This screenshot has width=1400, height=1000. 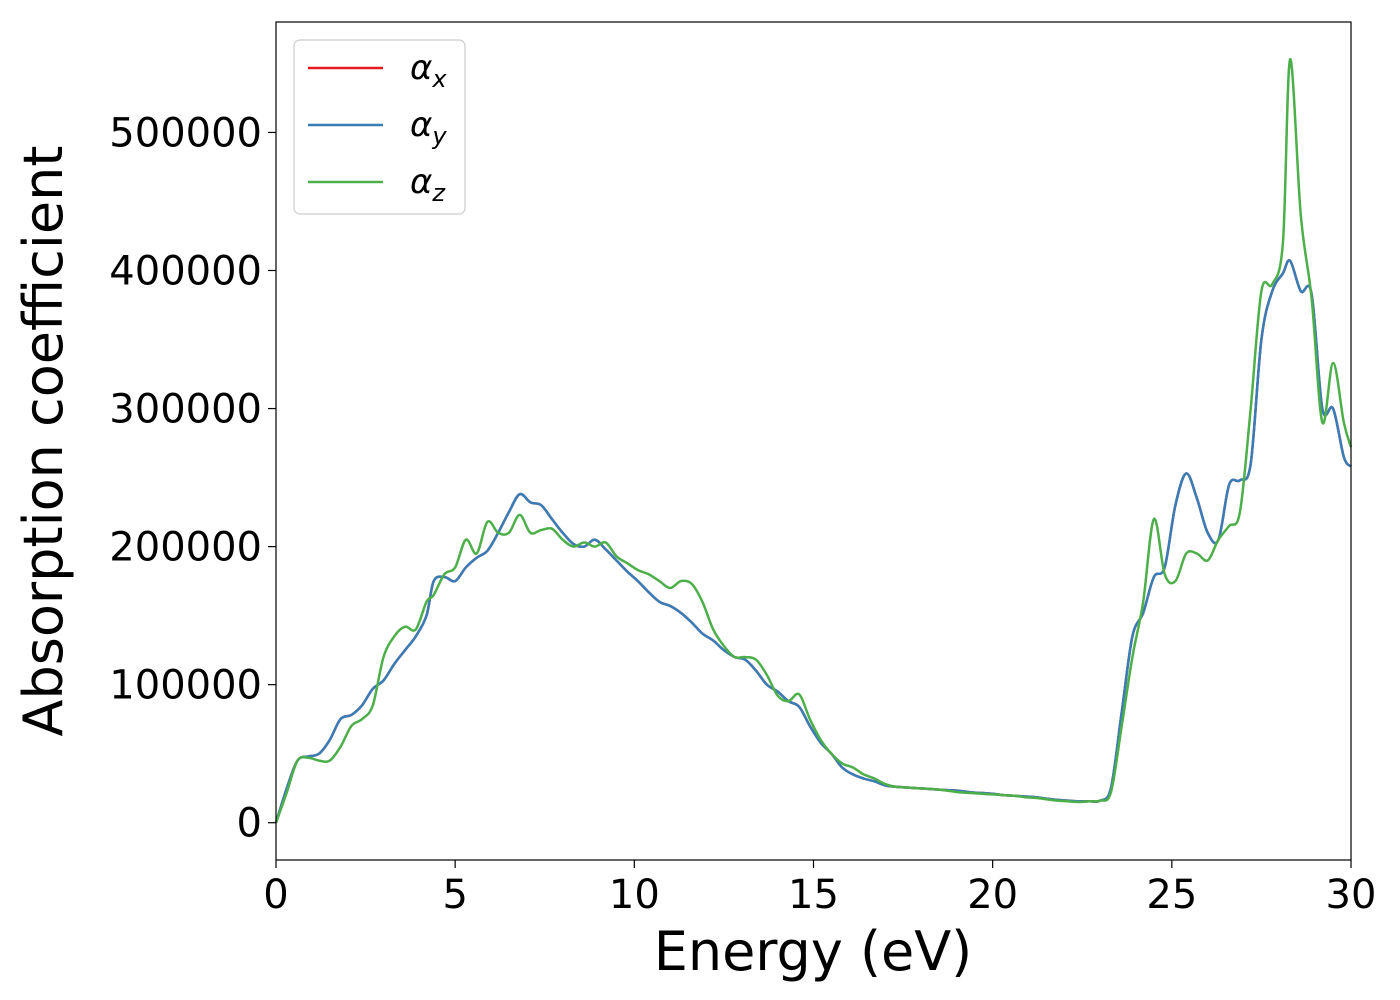 What do you see at coordinates (249, 824) in the screenshot?
I see `y-tick-label: 0` at bounding box center [249, 824].